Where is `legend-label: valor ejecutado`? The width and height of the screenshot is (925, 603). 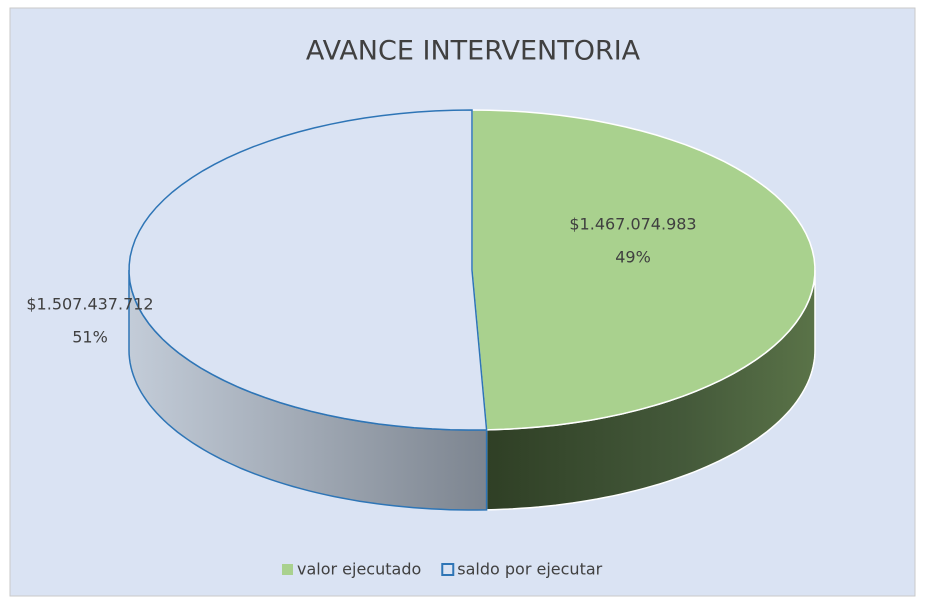
legend-label: valor ejecutado is located at coordinates (359, 569).